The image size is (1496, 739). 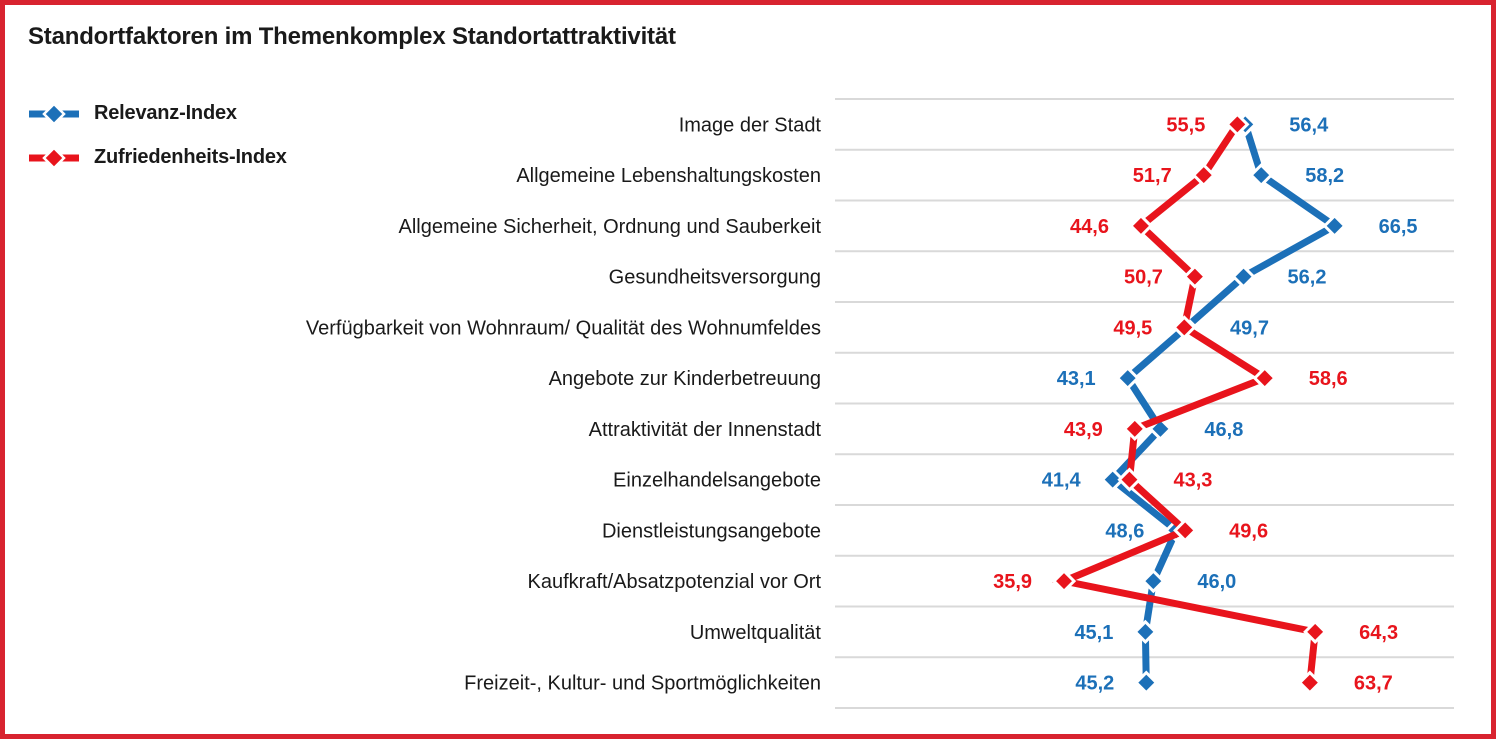 I want to click on value-label: 56,2, so click(x=1307, y=278).